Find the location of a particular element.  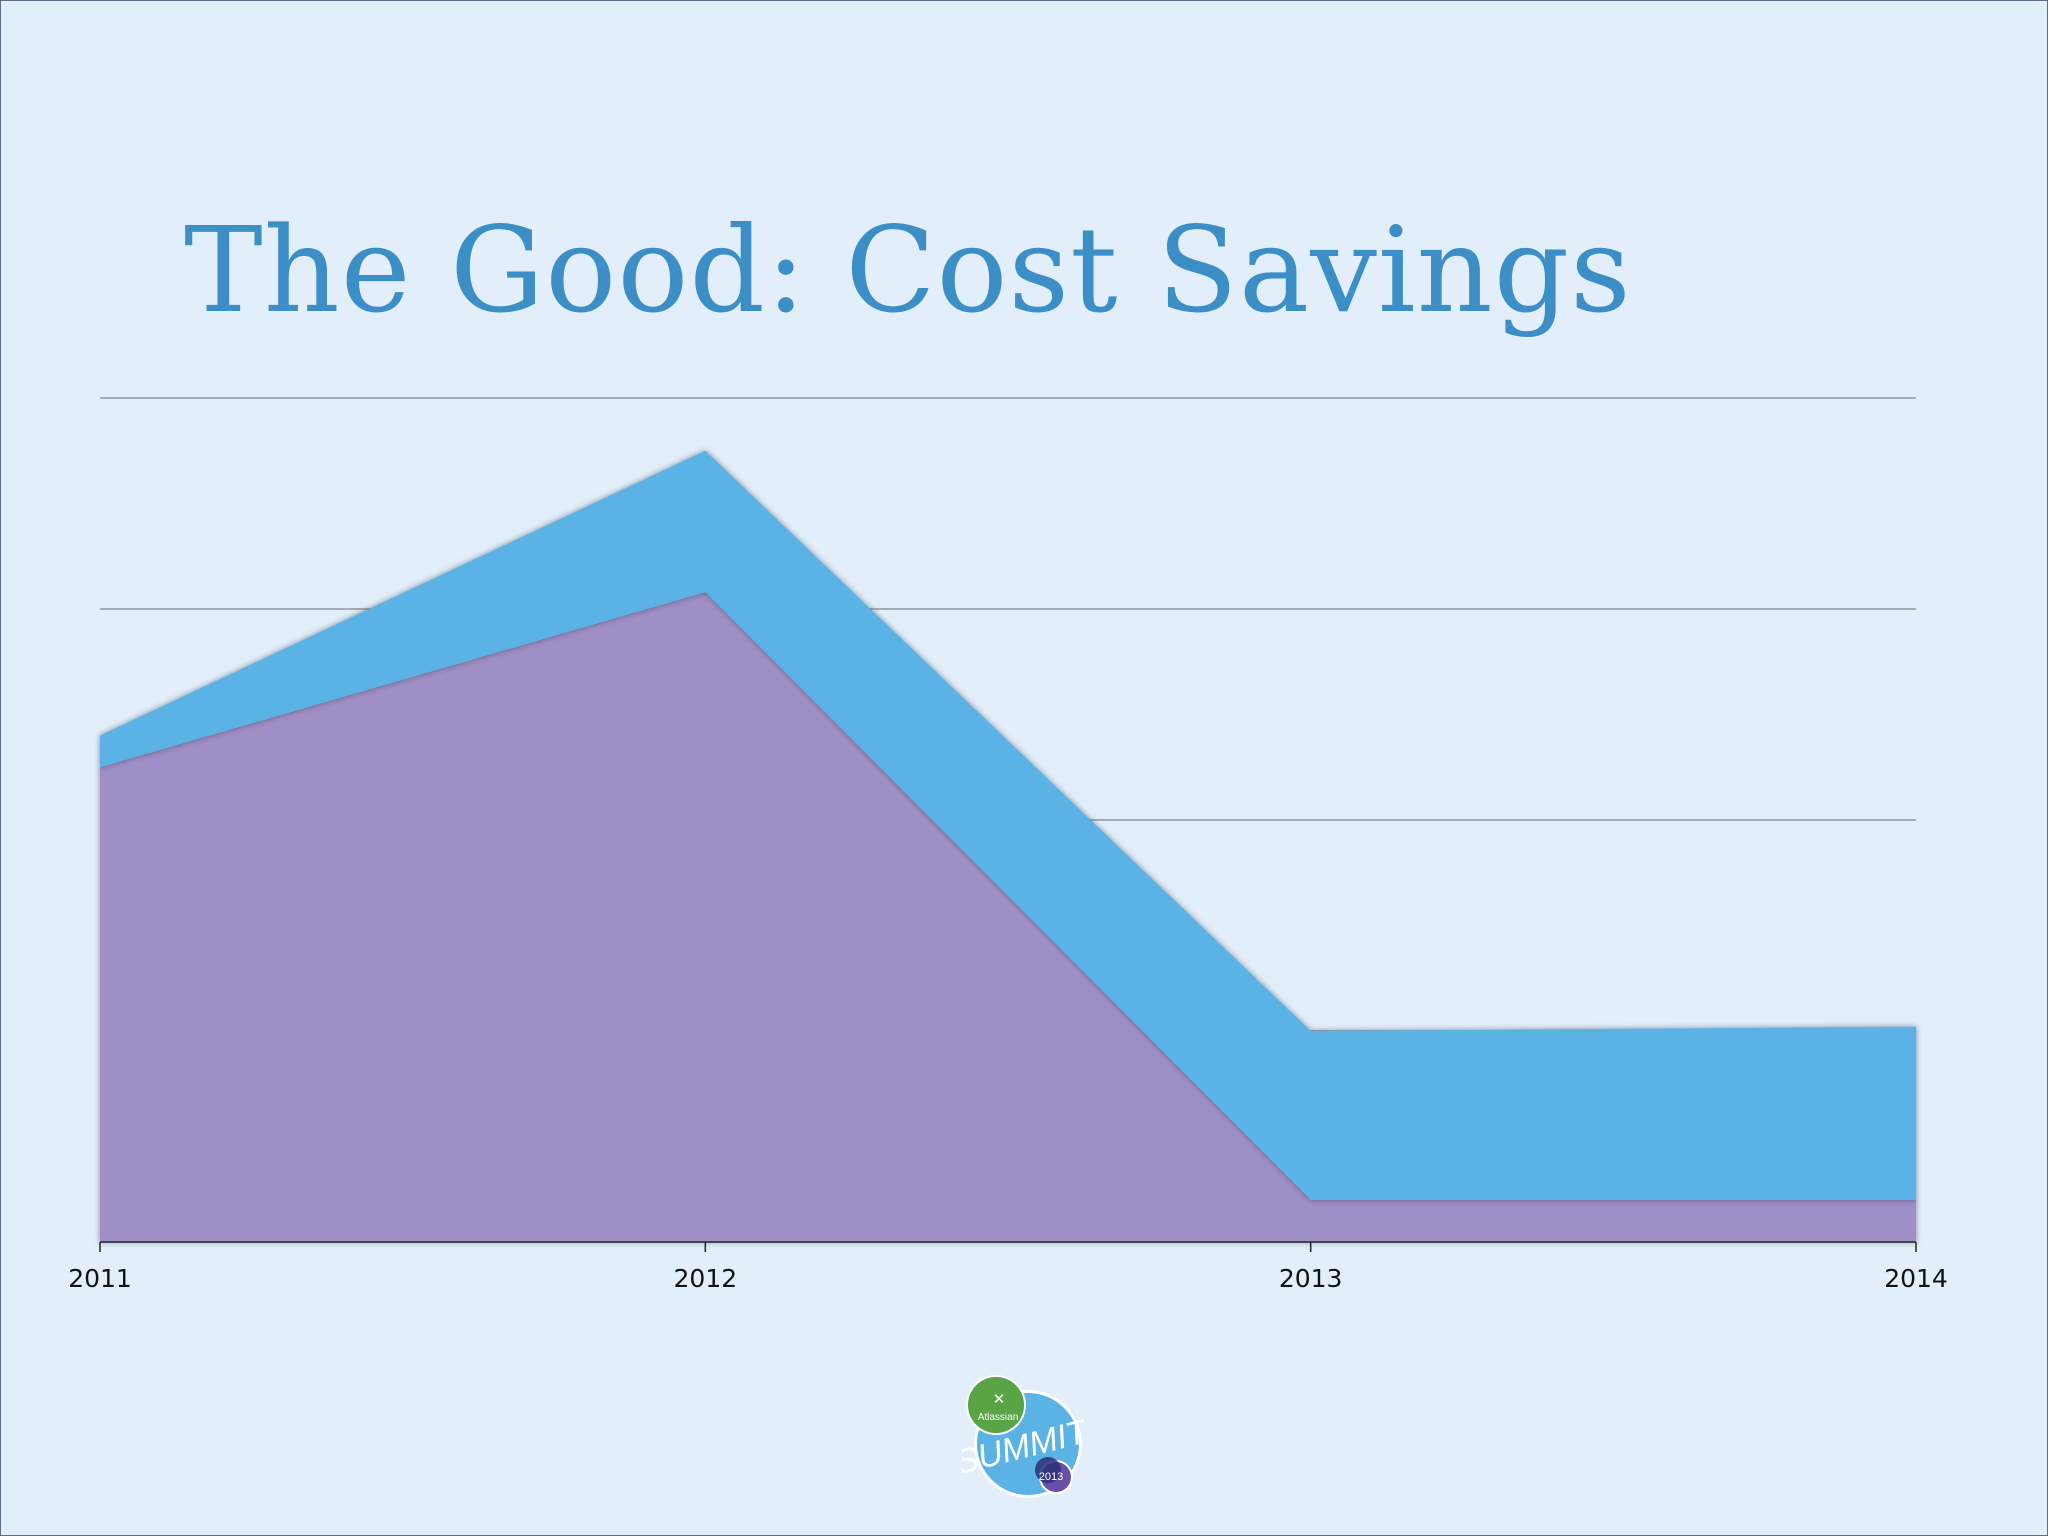

x-axis: 2011 2012 2013 2014 is located at coordinates (1008, 1267).